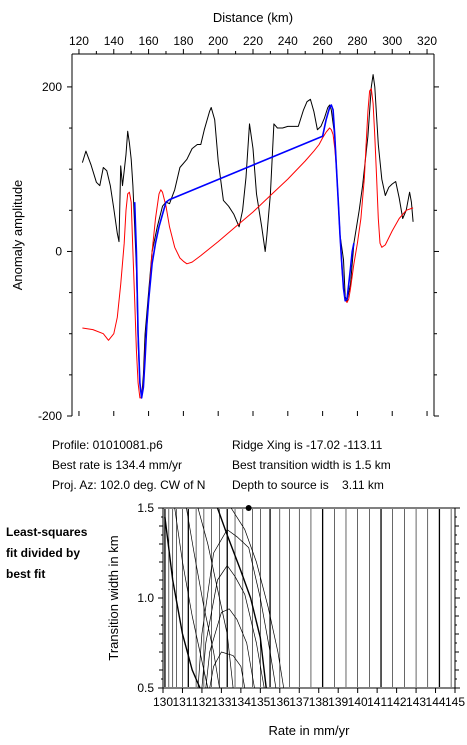 This screenshot has width=467, height=745. What do you see at coordinates (79, 41) in the screenshot?
I see `x-tick-label: 120` at bounding box center [79, 41].